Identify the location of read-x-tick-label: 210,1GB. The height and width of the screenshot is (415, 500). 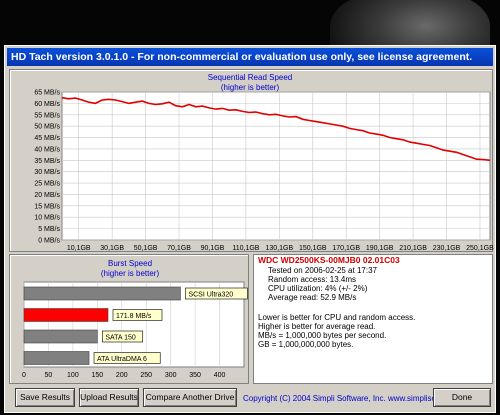
(413, 248).